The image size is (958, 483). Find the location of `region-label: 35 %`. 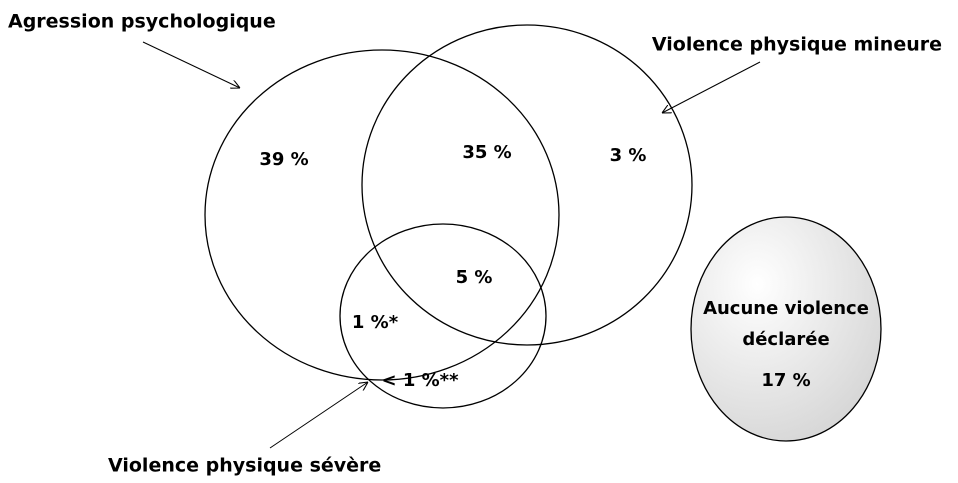

region-label: 35 % is located at coordinates (486, 152).